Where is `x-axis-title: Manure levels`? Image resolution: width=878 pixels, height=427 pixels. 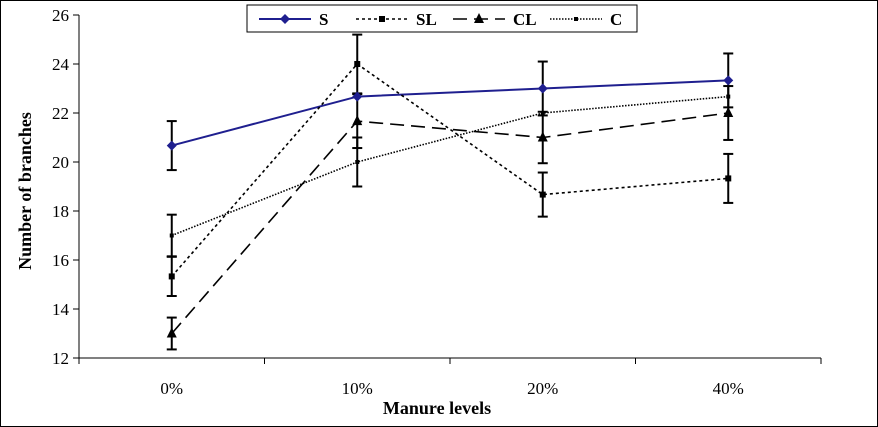 x-axis-title: Manure levels is located at coordinates (437, 408).